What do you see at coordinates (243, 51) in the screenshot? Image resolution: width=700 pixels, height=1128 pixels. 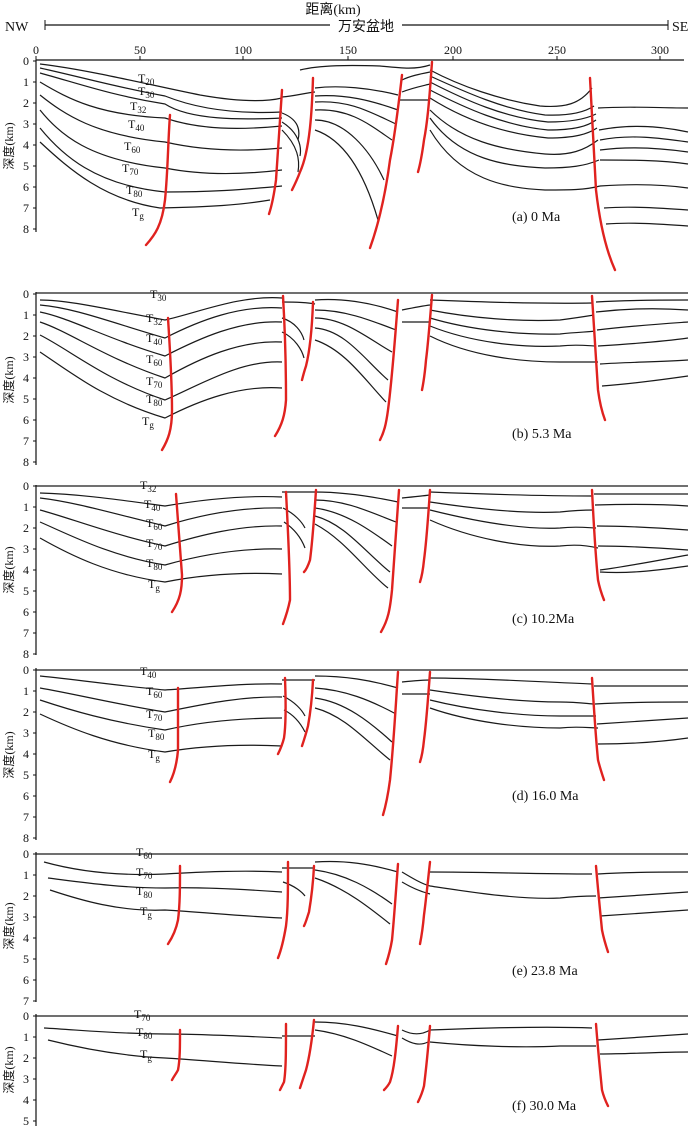 I see `x-tick-100: 100` at bounding box center [243, 51].